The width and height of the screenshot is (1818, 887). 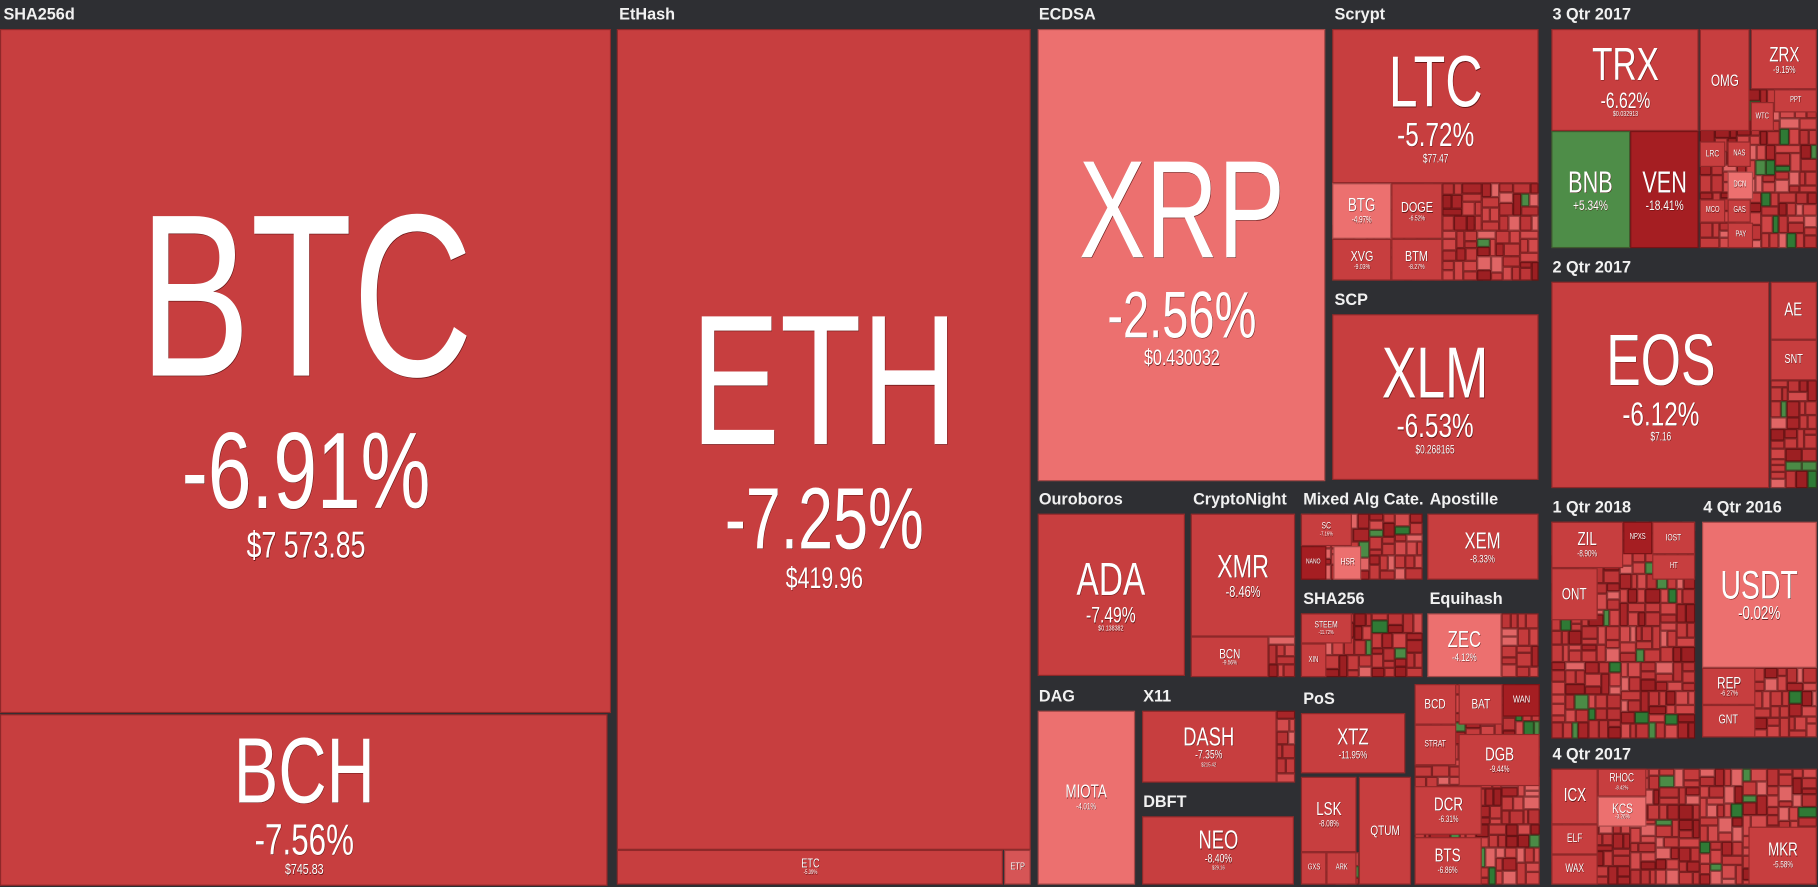 I want to click on coin-change: -6.12%, so click(x=1660, y=415).